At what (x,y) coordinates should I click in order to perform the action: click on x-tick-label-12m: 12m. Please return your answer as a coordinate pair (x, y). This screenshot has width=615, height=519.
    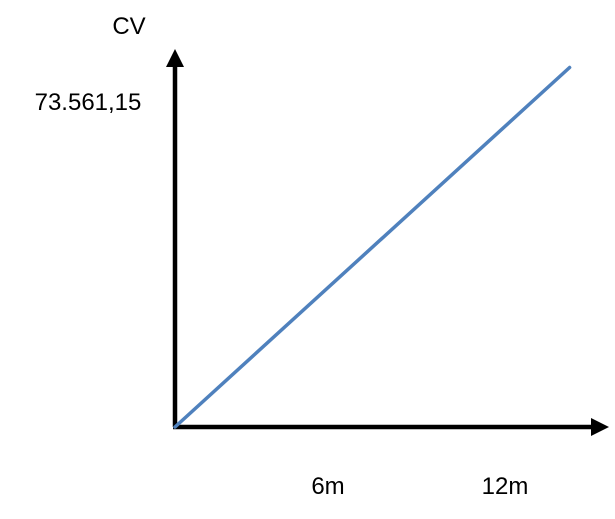
    Looking at the image, I should click on (505, 486).